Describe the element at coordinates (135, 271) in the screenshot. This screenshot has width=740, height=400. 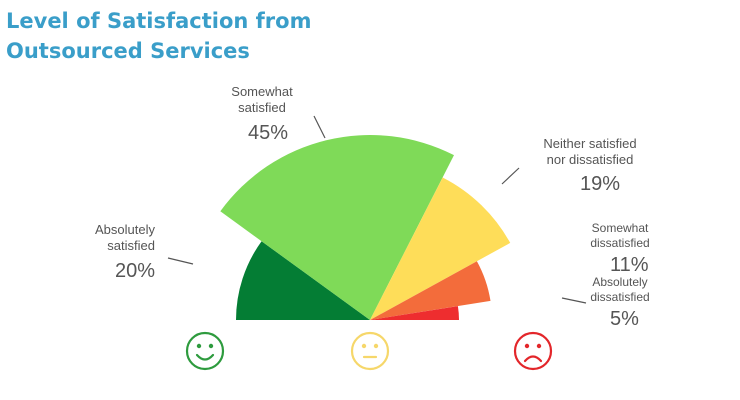
I see `slice-1-value-label: 20%` at that location.